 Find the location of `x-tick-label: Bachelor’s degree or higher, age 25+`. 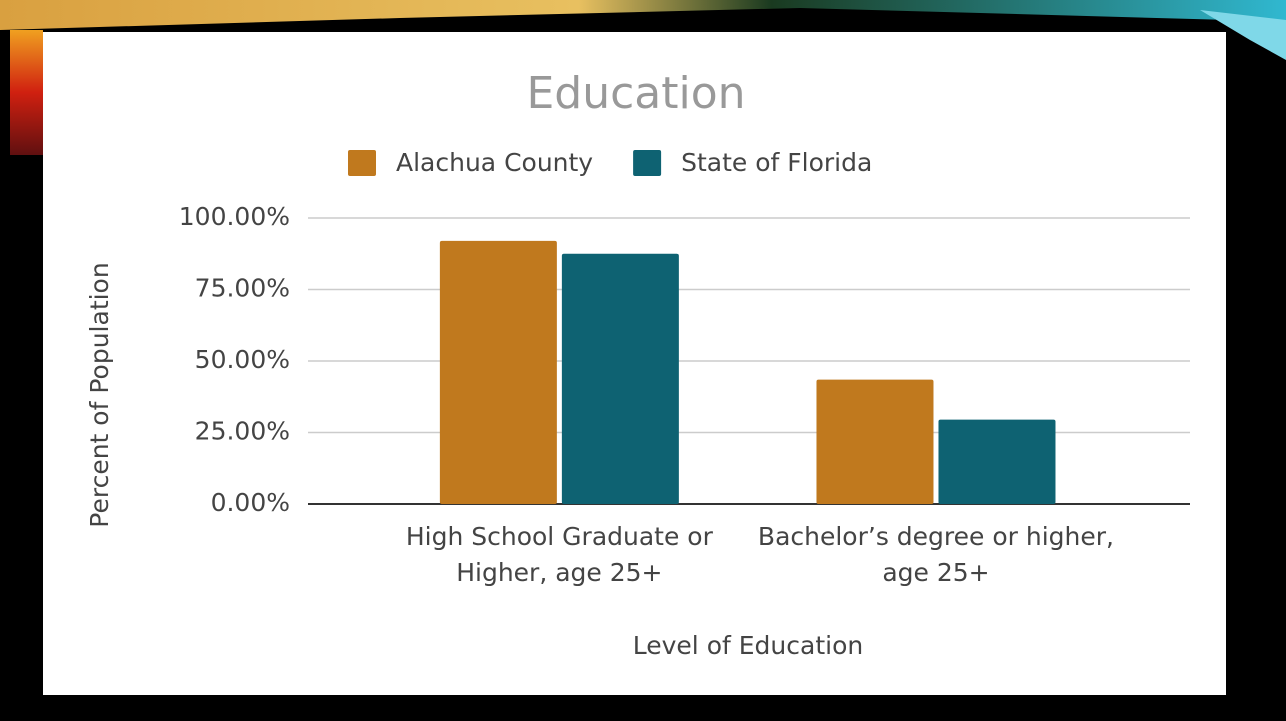

x-tick-label: Bachelor’s degree or higher, age 25+ is located at coordinates (935, 554).